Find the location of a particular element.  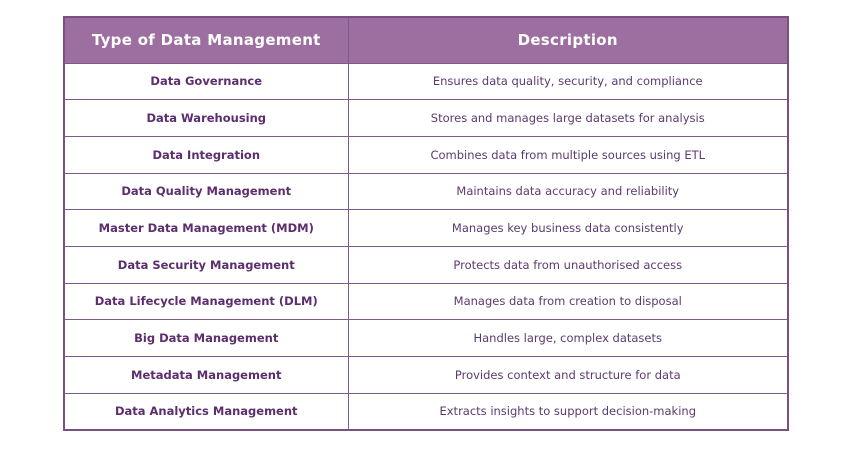

table-header-row: Type of Data Management Description is located at coordinates (426, 40).